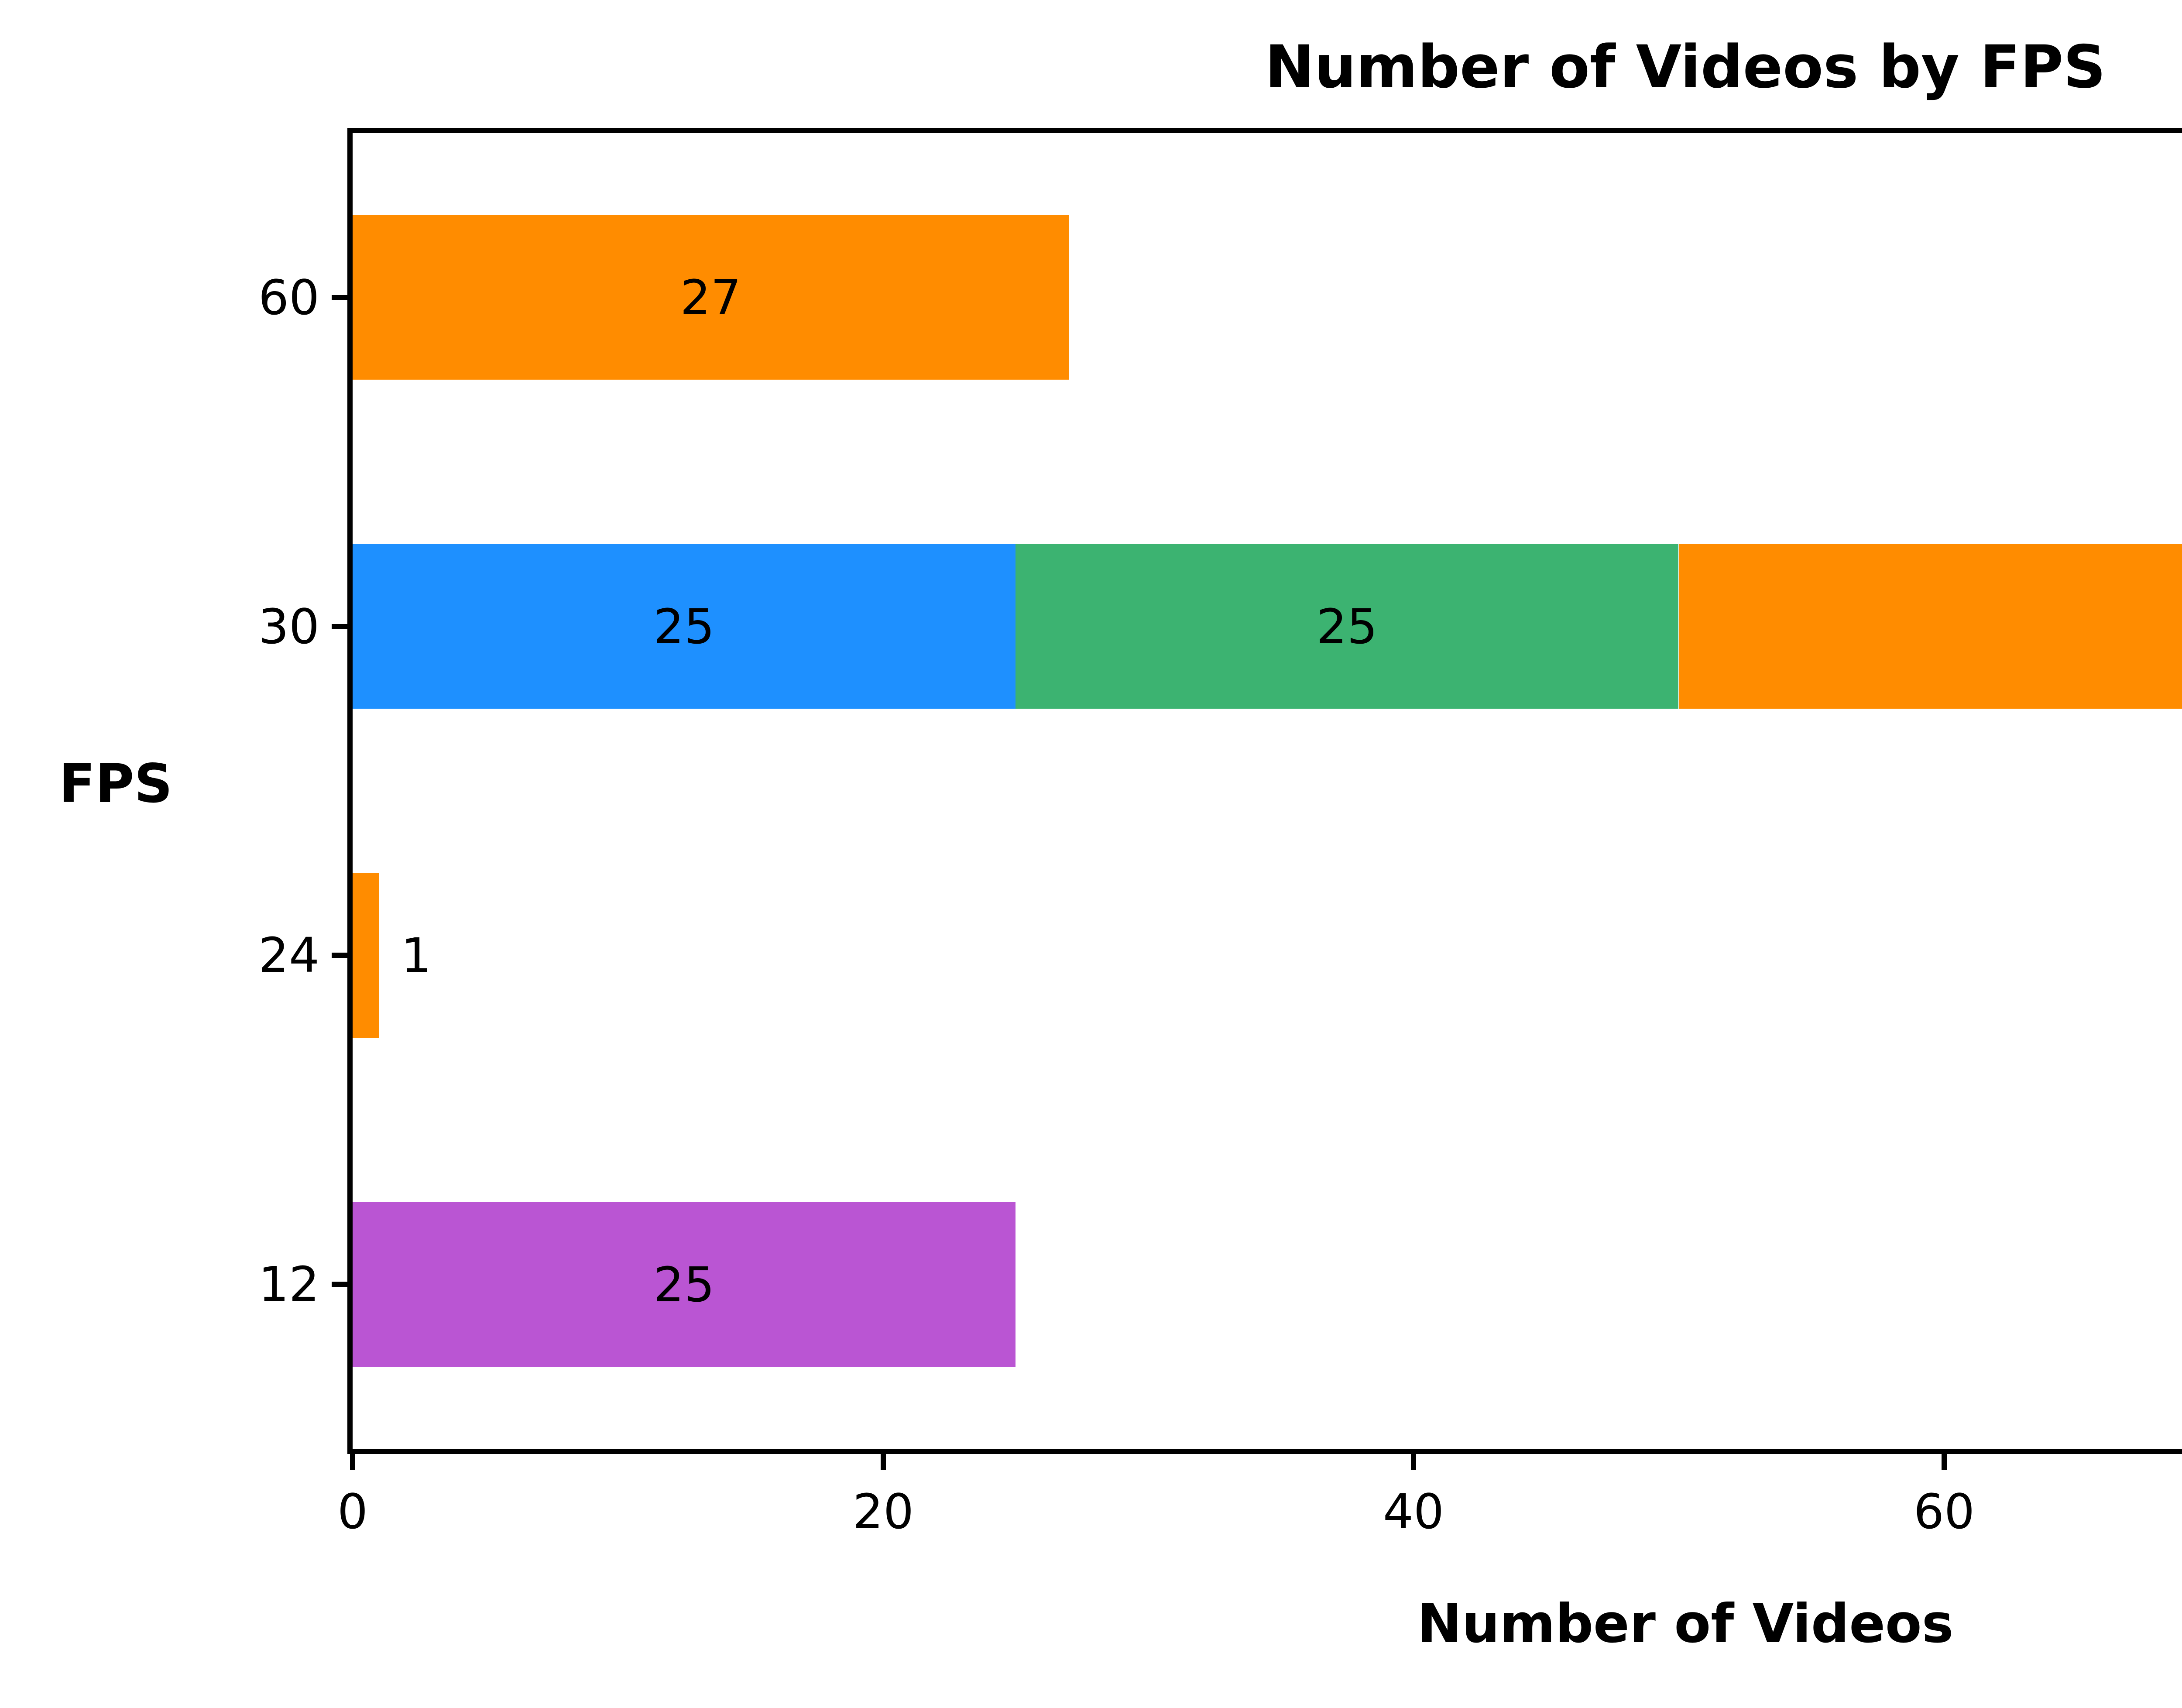  What do you see at coordinates (353, 1512) in the screenshot?
I see `x-axis-tick-label: 0` at bounding box center [353, 1512].